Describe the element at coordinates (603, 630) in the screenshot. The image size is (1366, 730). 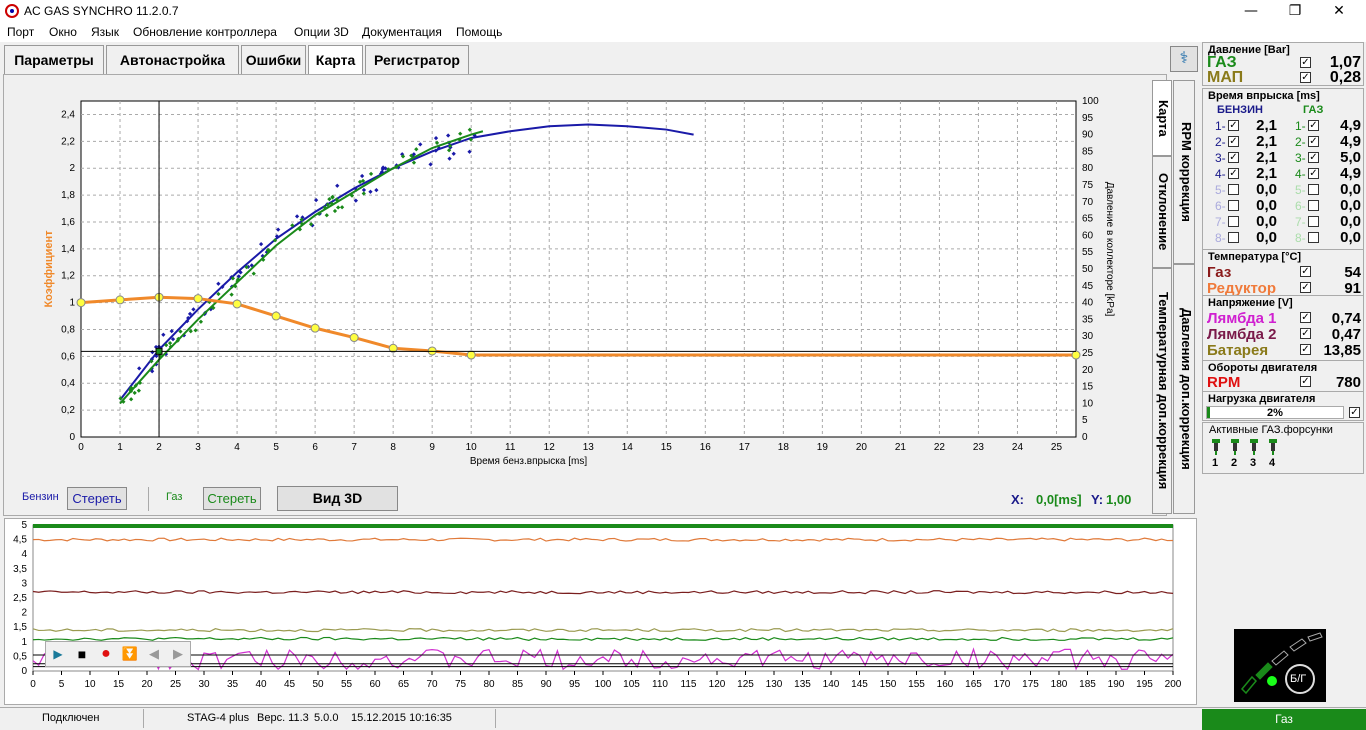
I see `trend-series-line` at that location.